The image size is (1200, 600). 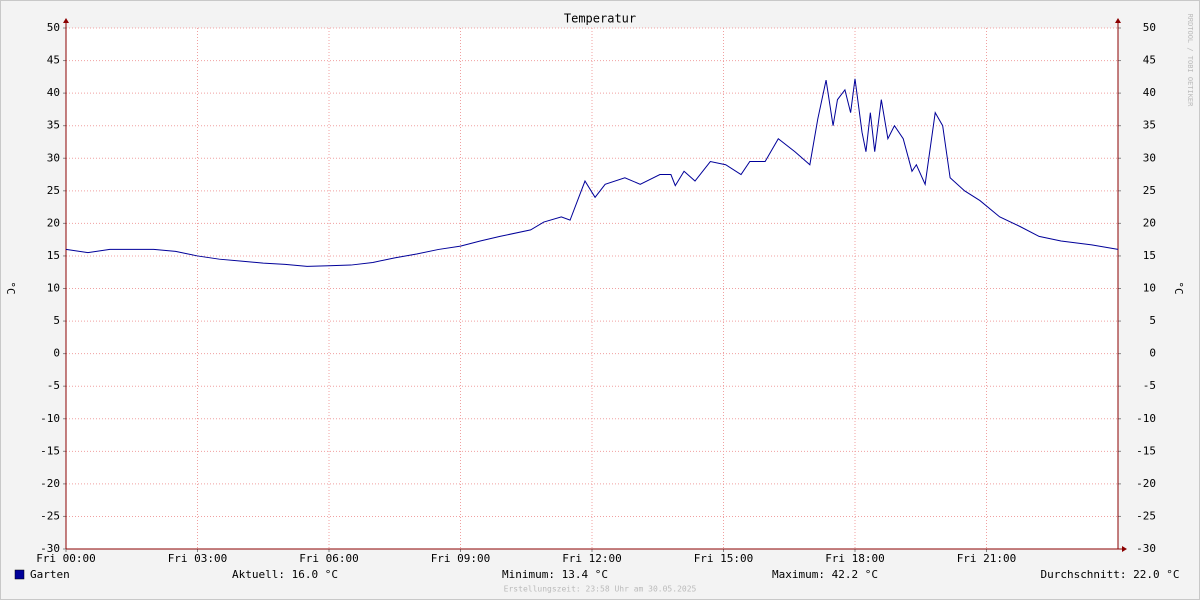 What do you see at coordinates (50, 548) in the screenshot?
I see `y-tick-label: -30` at bounding box center [50, 548].